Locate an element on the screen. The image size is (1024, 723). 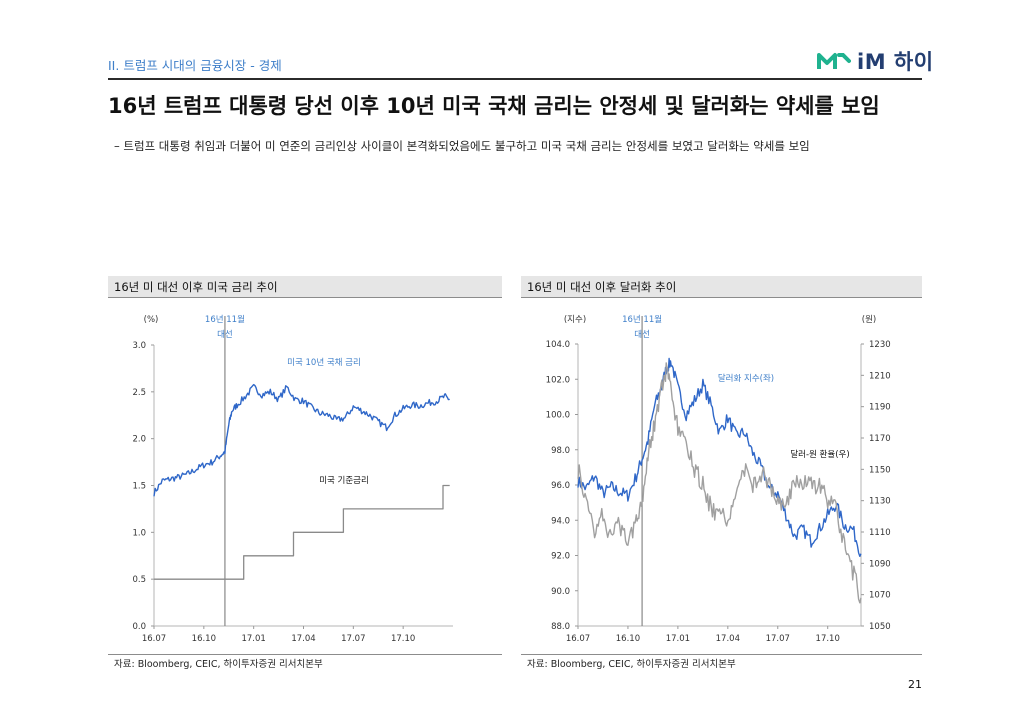
y-tick-label: 90.0 is located at coordinates (560, 592).